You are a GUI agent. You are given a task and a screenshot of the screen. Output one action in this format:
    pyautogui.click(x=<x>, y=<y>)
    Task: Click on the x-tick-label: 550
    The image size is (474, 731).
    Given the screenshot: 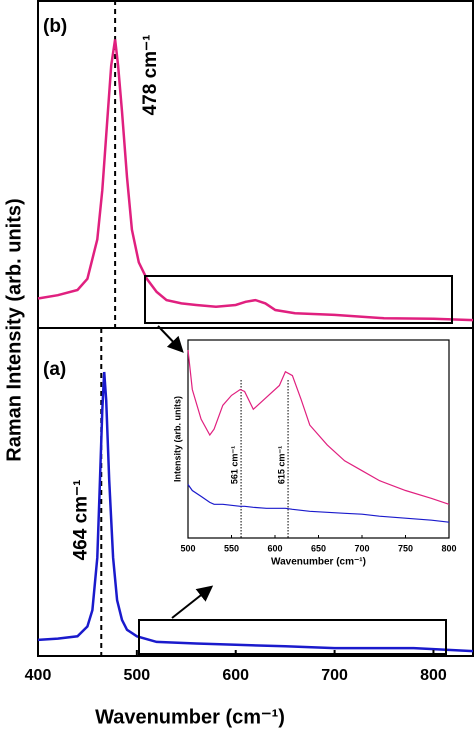 What is the action you would take?
    pyautogui.click(x=231, y=548)
    